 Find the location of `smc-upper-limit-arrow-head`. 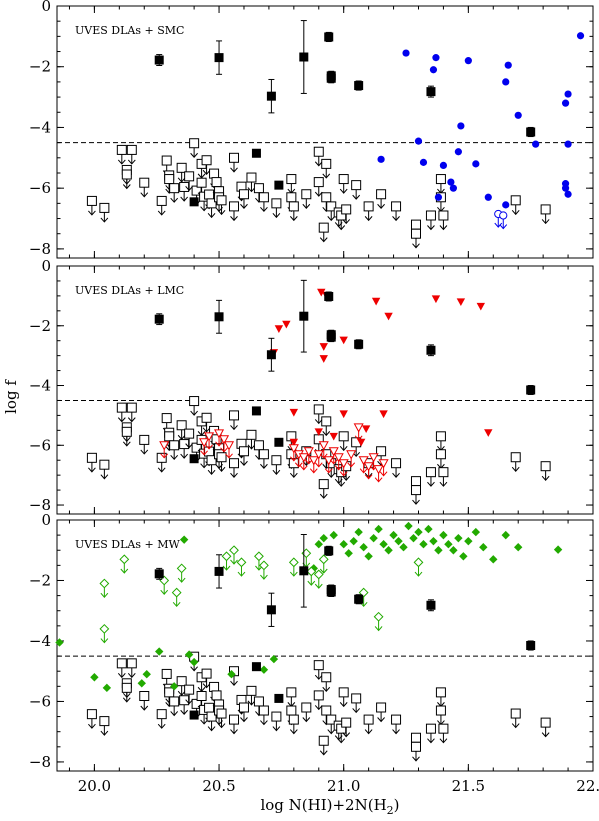

smc-upper-limit-arrow-head is located at coordinates (503, 227).